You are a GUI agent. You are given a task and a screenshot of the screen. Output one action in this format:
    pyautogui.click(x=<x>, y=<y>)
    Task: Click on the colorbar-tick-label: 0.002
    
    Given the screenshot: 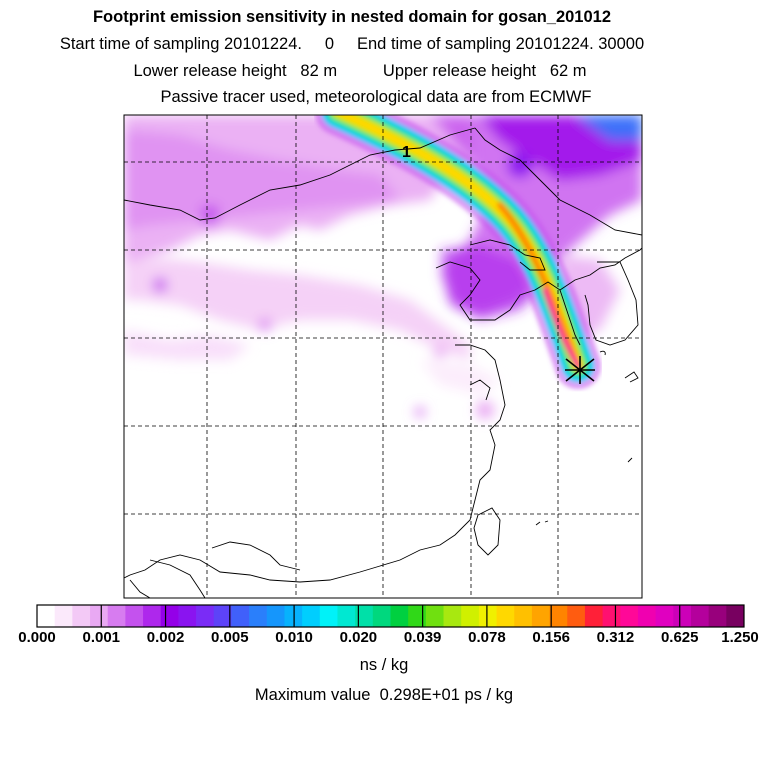 What is the action you would take?
    pyautogui.click(x=165, y=637)
    